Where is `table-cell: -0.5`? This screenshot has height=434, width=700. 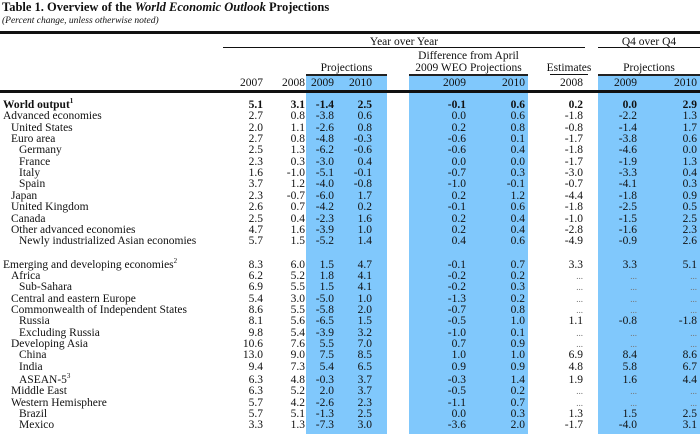
table-cell: -0.5 is located at coordinates (456, 321).